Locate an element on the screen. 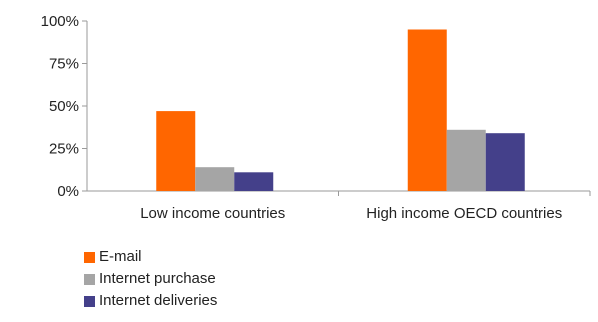 This screenshot has height=322, width=598. x-tick-label: Low income countries is located at coordinates (212, 213).